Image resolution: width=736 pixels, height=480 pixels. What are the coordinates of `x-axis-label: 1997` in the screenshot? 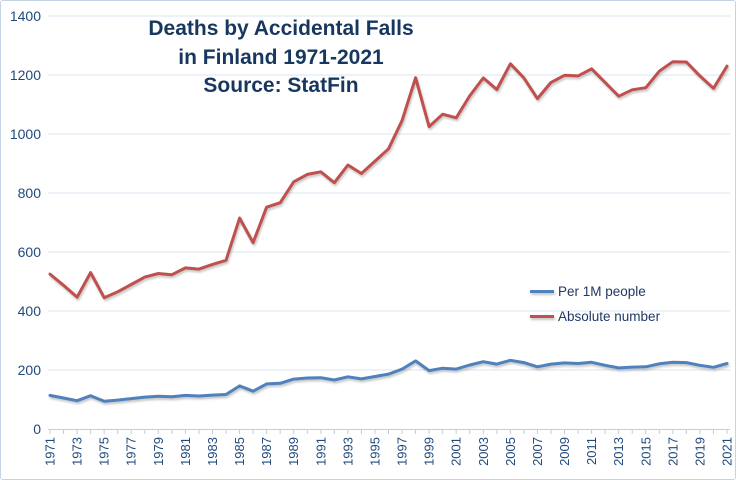 It's located at (402, 451).